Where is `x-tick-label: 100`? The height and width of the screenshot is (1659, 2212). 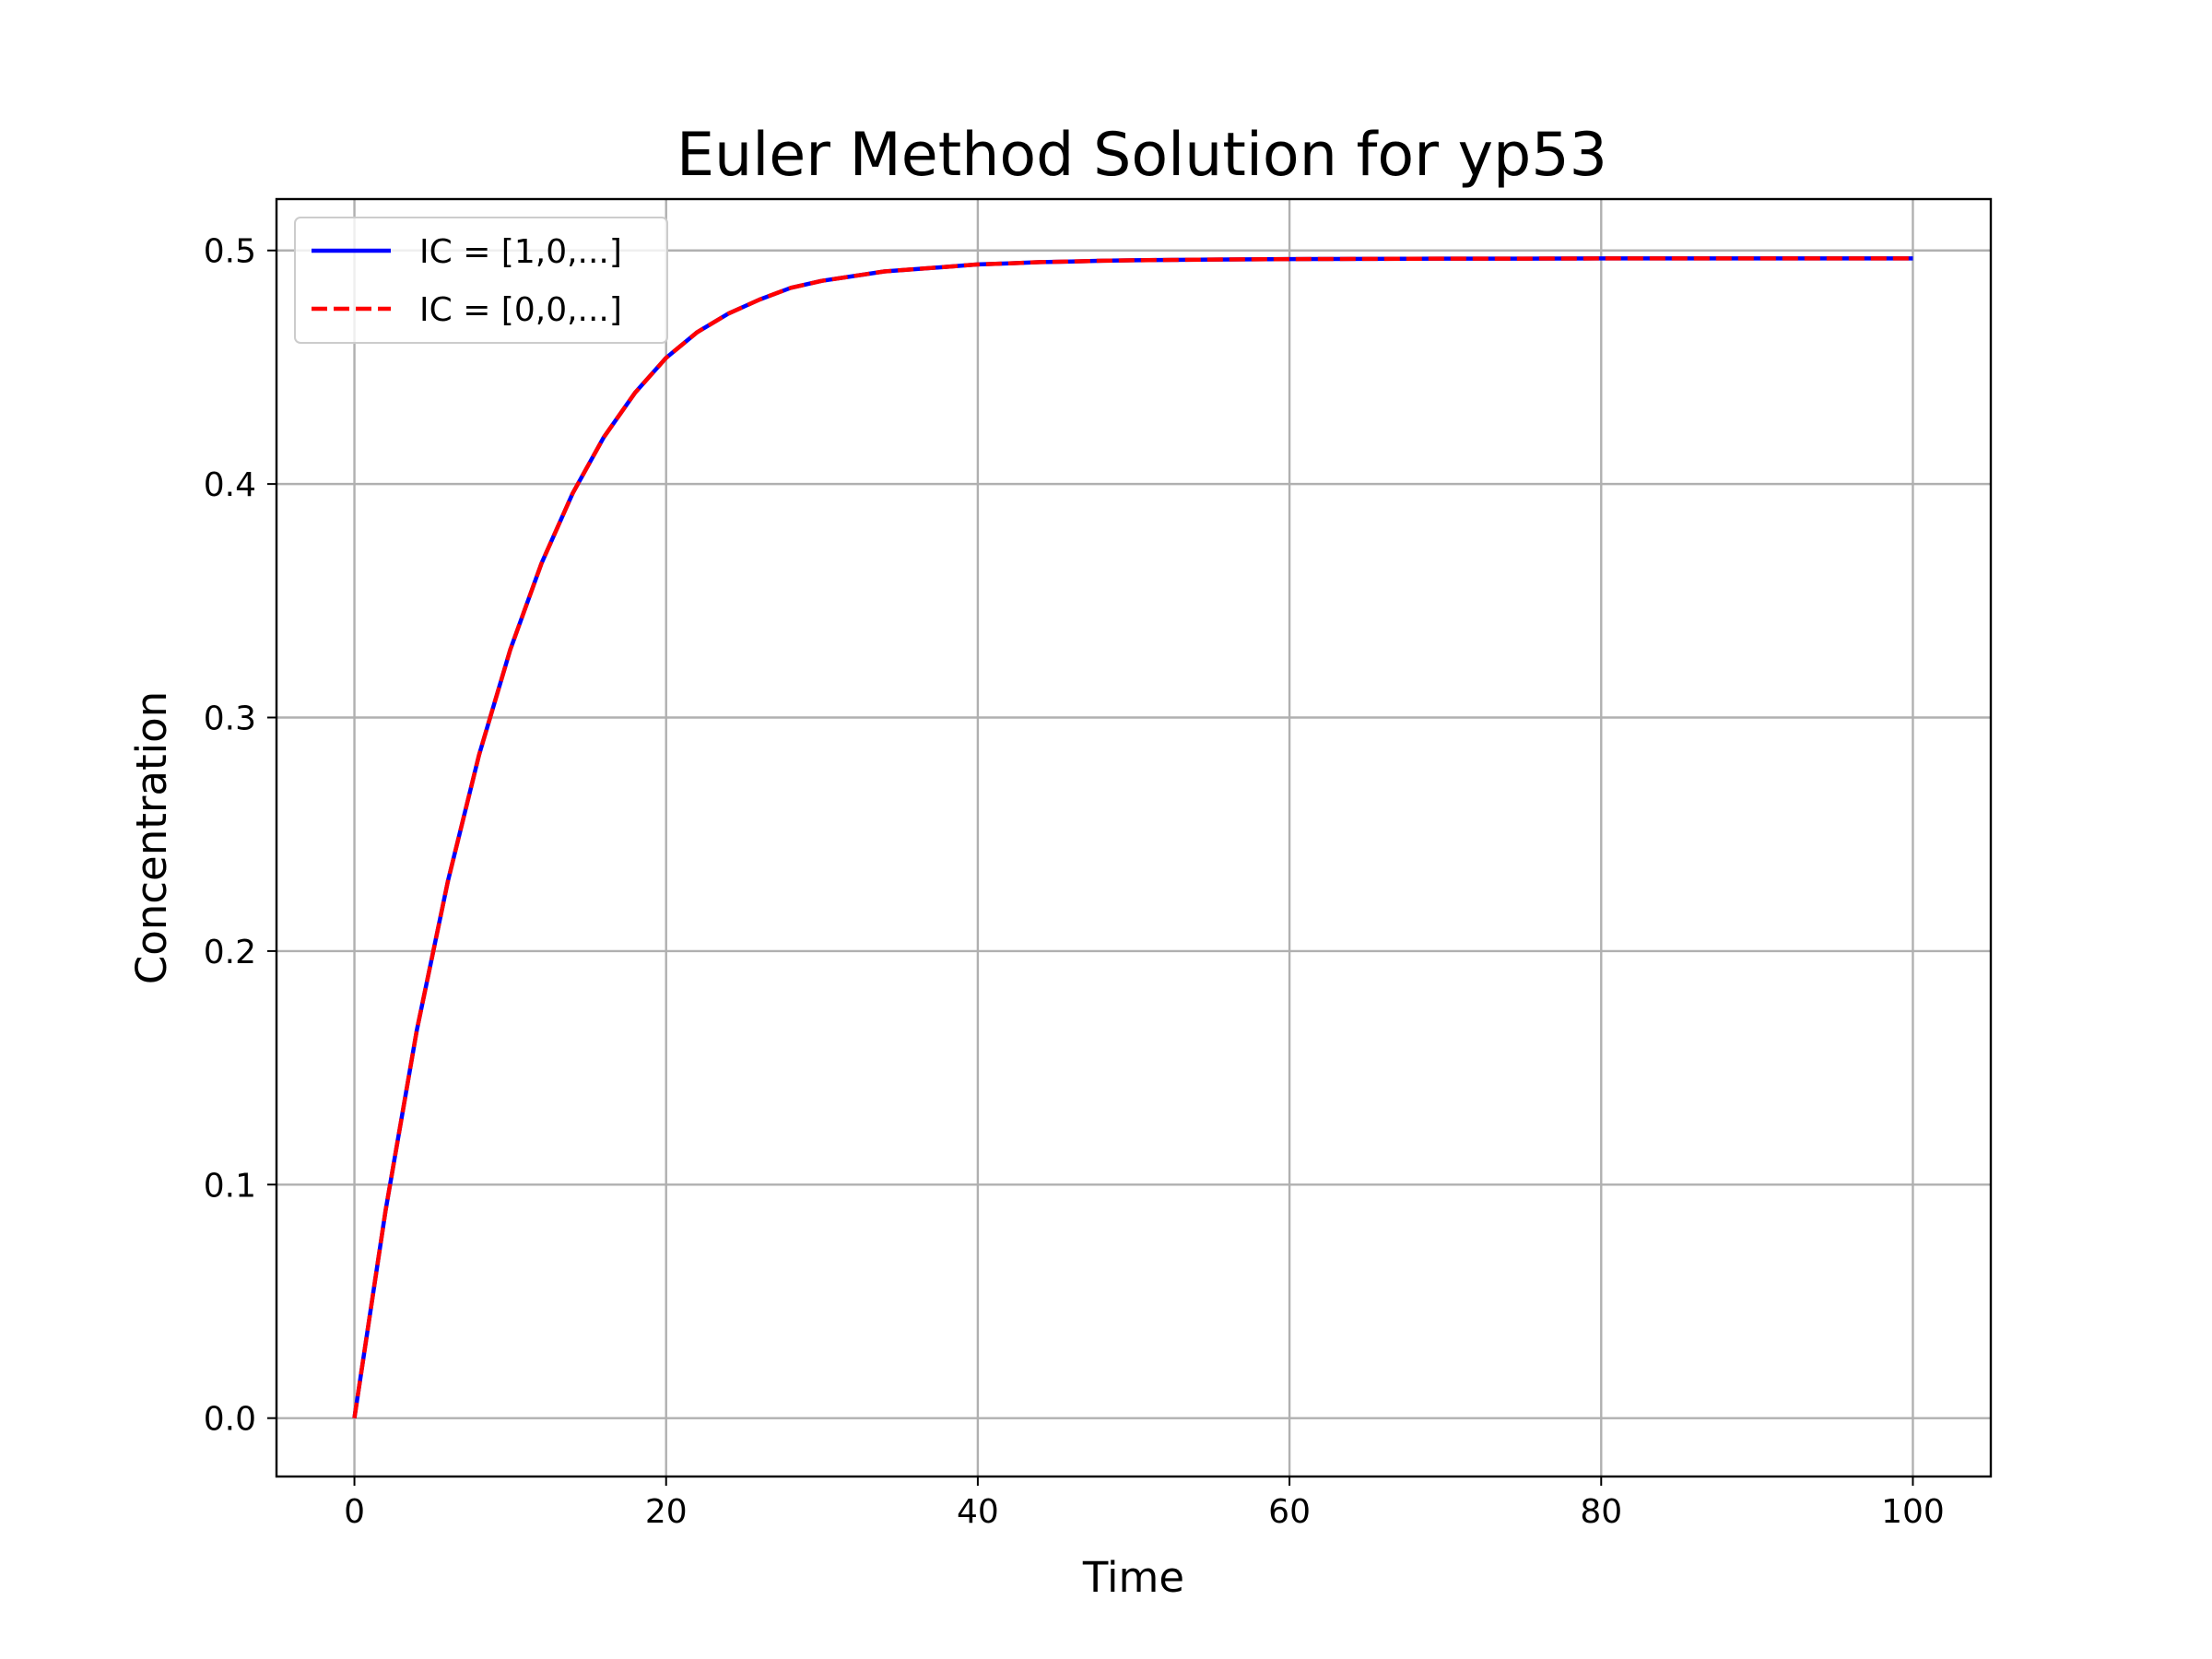 x-tick-label: 100 is located at coordinates (1913, 1512).